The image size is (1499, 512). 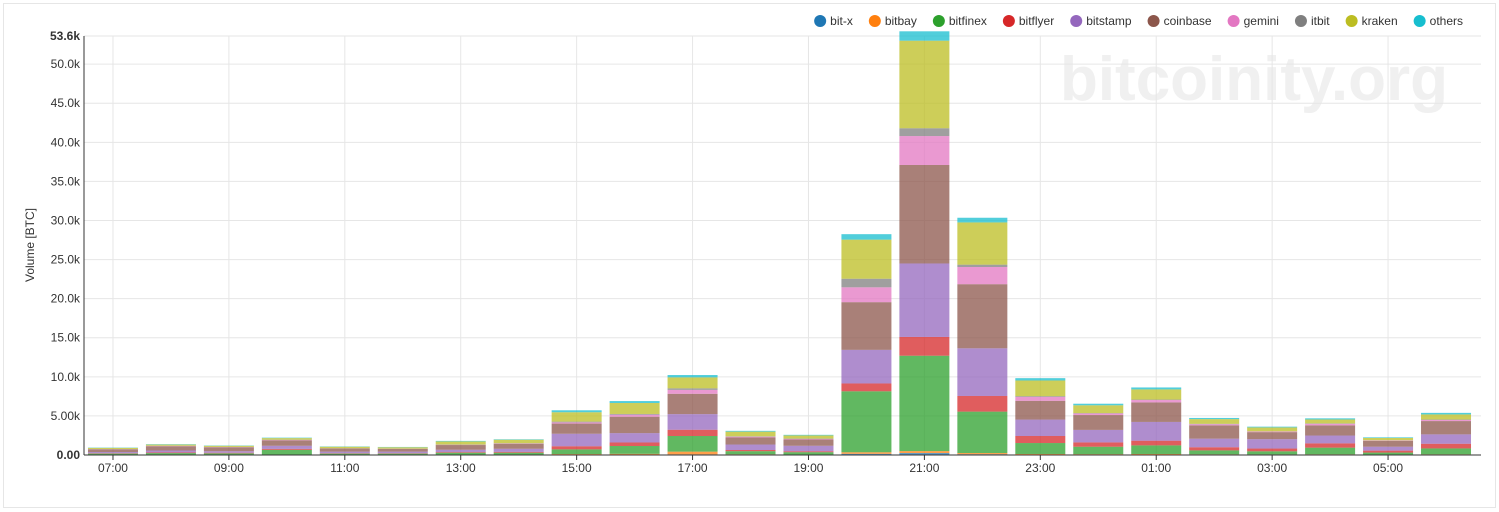 I want to click on legend-item-bitstamp: bitstamp, so click(x=1101, y=21).